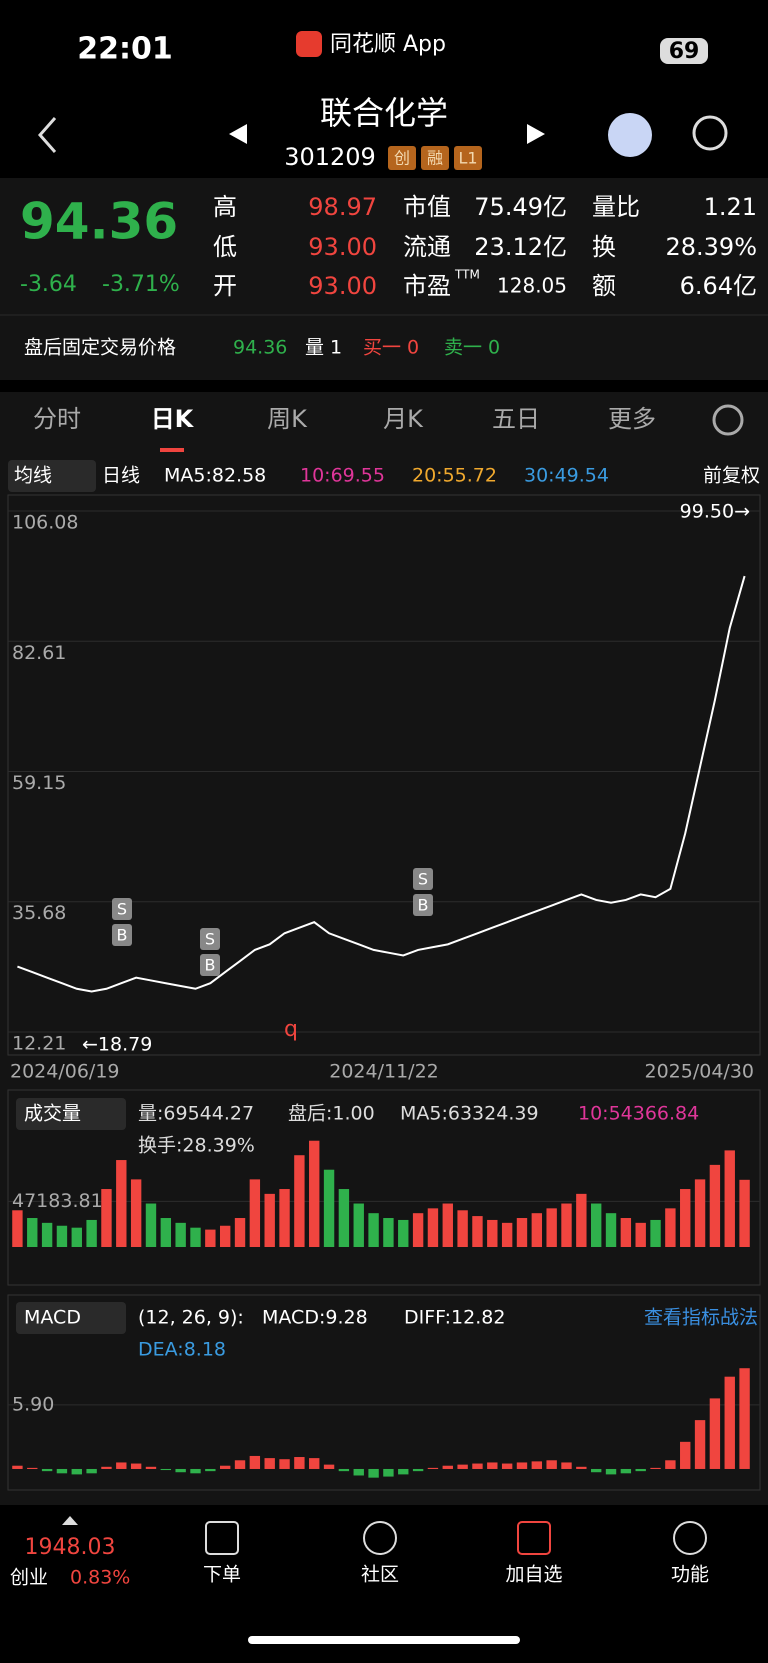  Describe the element at coordinates (728, 420) in the screenshot. I see `settings` at that location.